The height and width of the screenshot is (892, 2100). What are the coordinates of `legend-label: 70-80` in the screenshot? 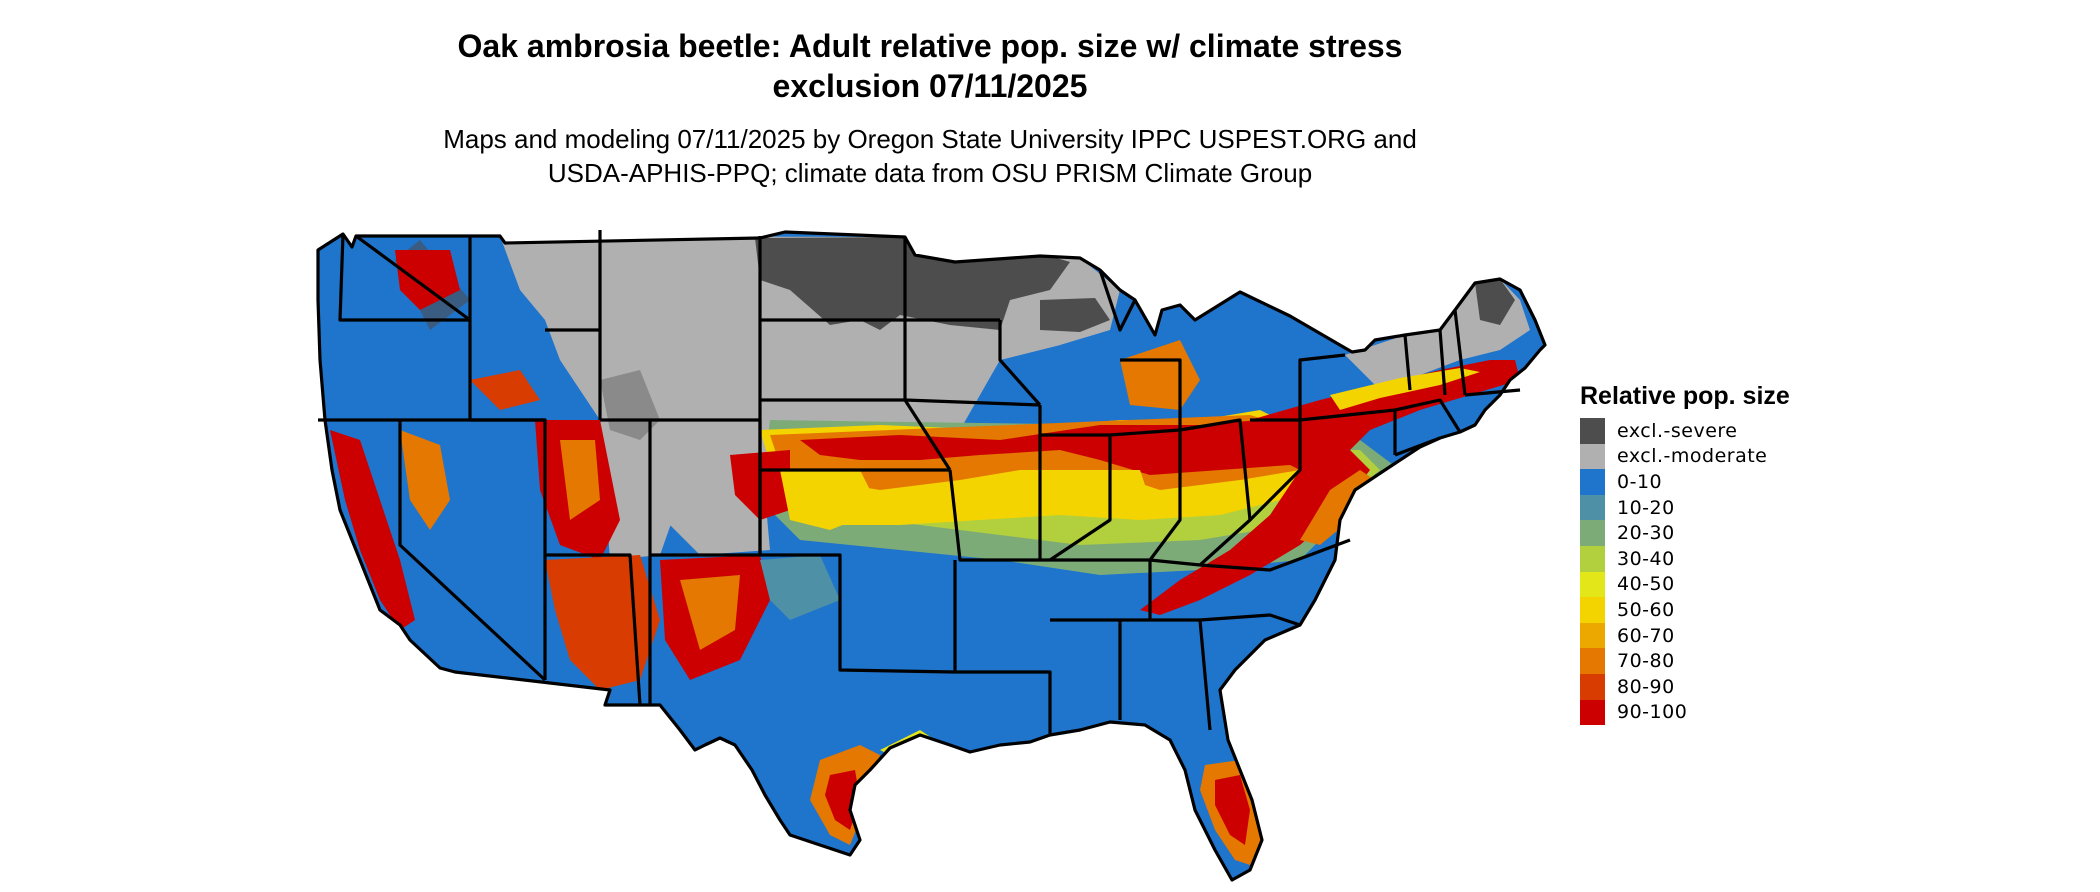 It's located at (1646, 661).